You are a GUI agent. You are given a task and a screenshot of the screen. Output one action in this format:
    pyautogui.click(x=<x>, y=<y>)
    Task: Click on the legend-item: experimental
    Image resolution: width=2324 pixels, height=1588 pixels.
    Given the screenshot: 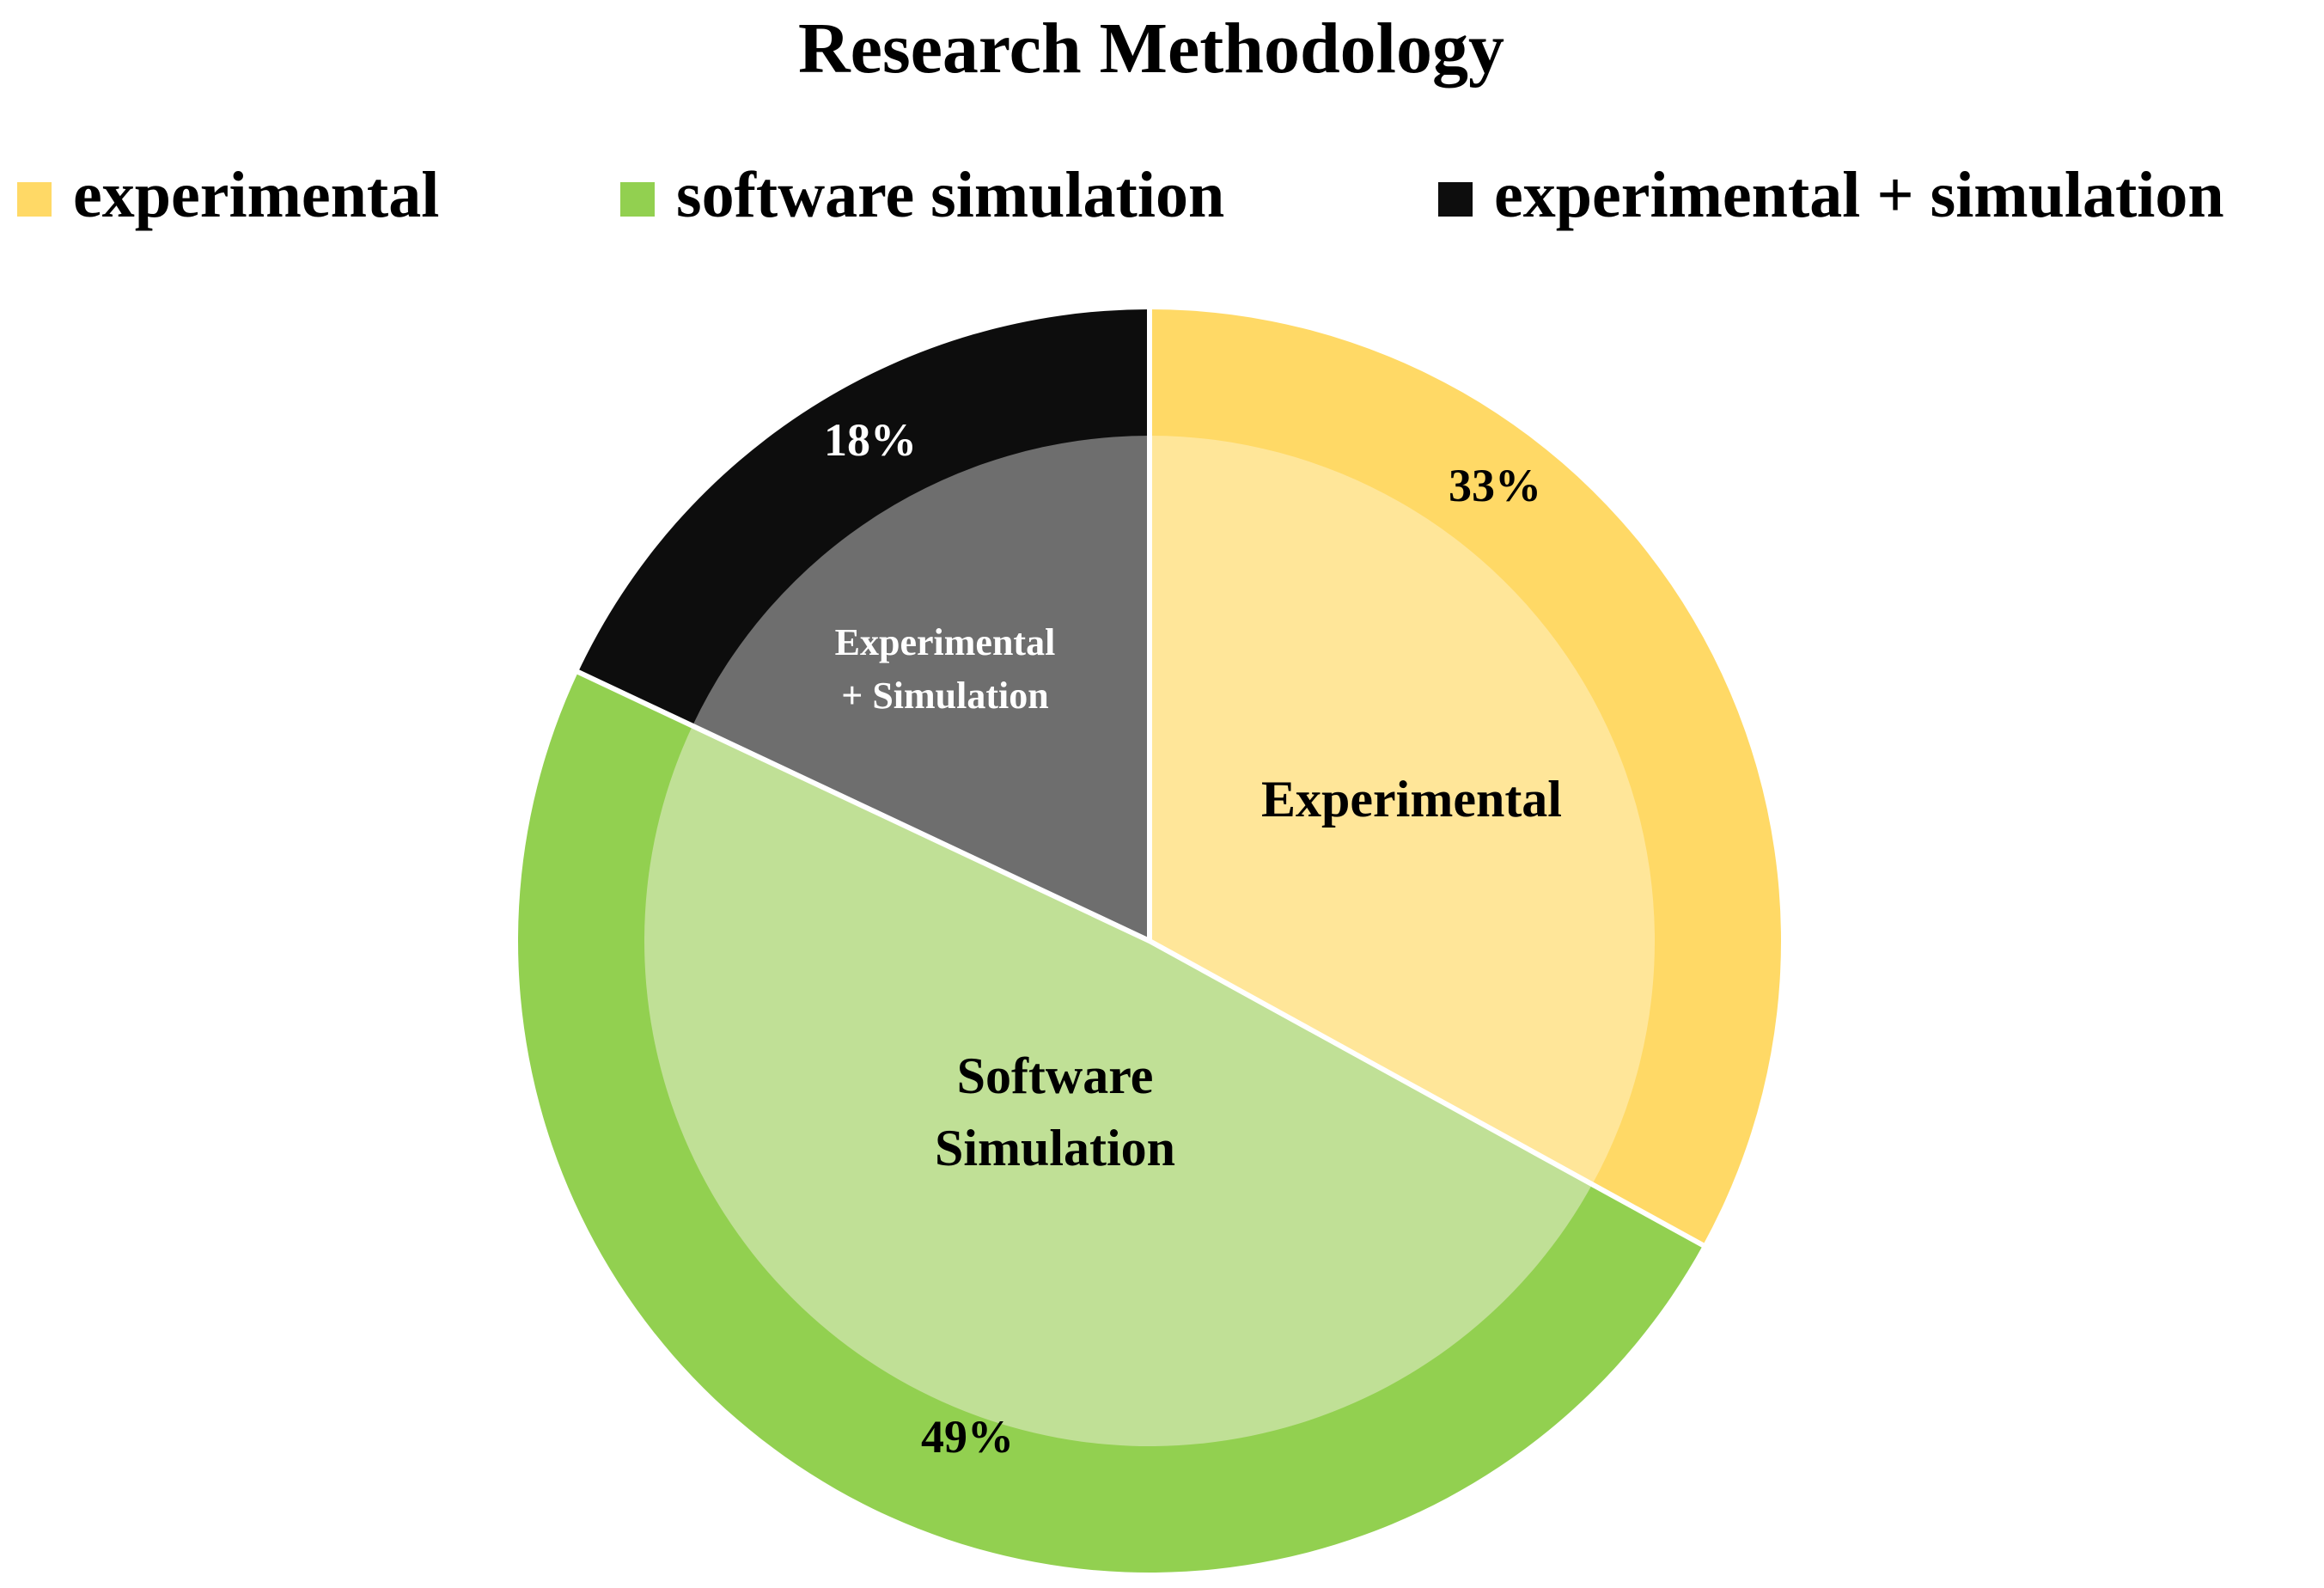 What is the action you would take?
    pyautogui.click(x=228, y=195)
    